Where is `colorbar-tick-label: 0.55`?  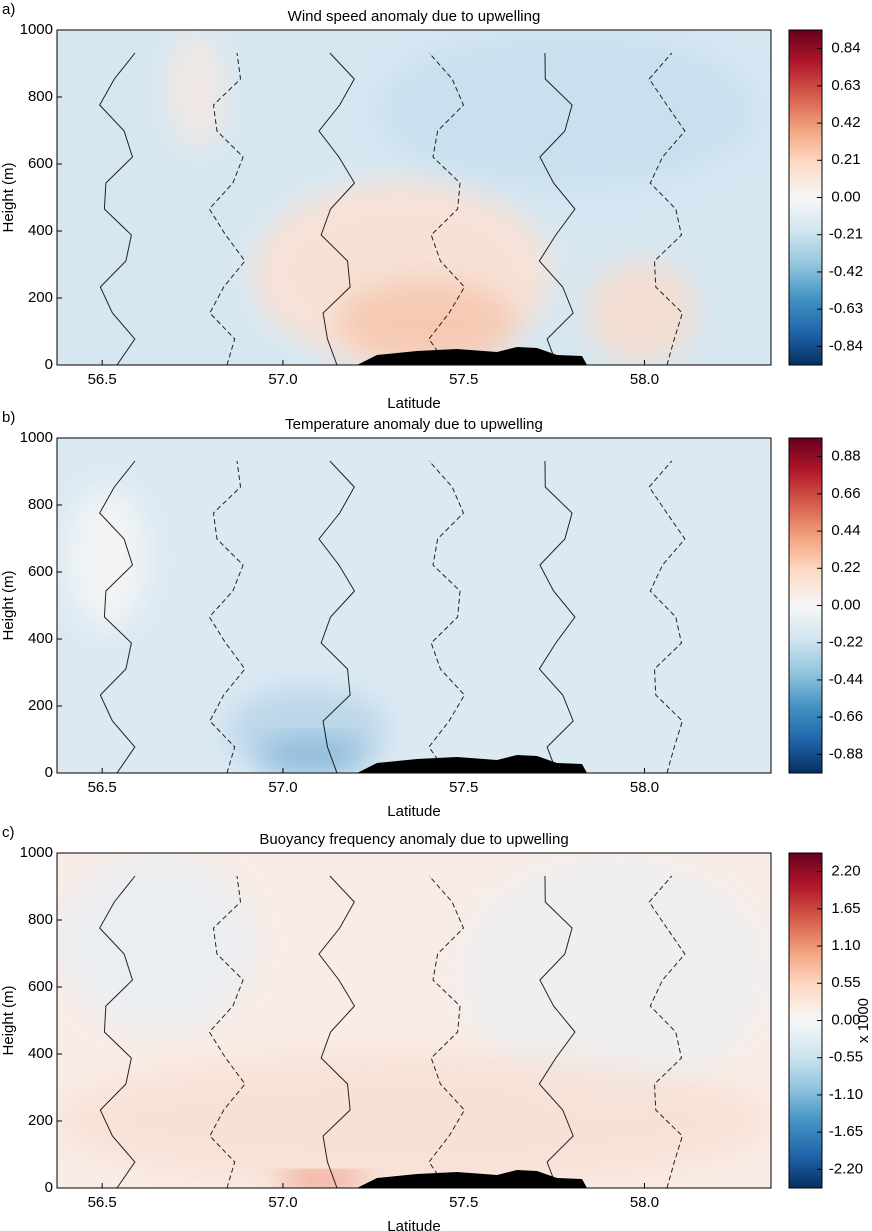
colorbar-tick-label: 0.55 is located at coordinates (845, 982).